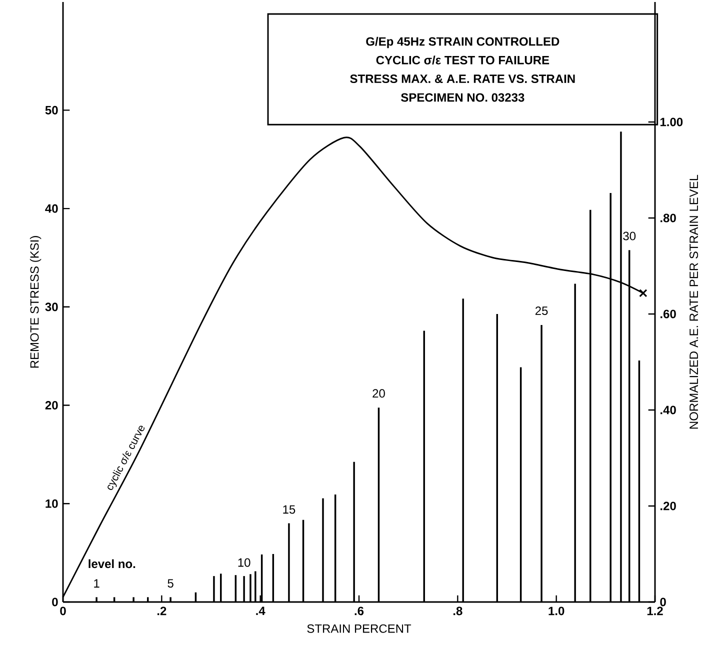 The height and width of the screenshot is (660, 725). What do you see at coordinates (541, 311) in the screenshot?
I see `annotation: 25` at bounding box center [541, 311].